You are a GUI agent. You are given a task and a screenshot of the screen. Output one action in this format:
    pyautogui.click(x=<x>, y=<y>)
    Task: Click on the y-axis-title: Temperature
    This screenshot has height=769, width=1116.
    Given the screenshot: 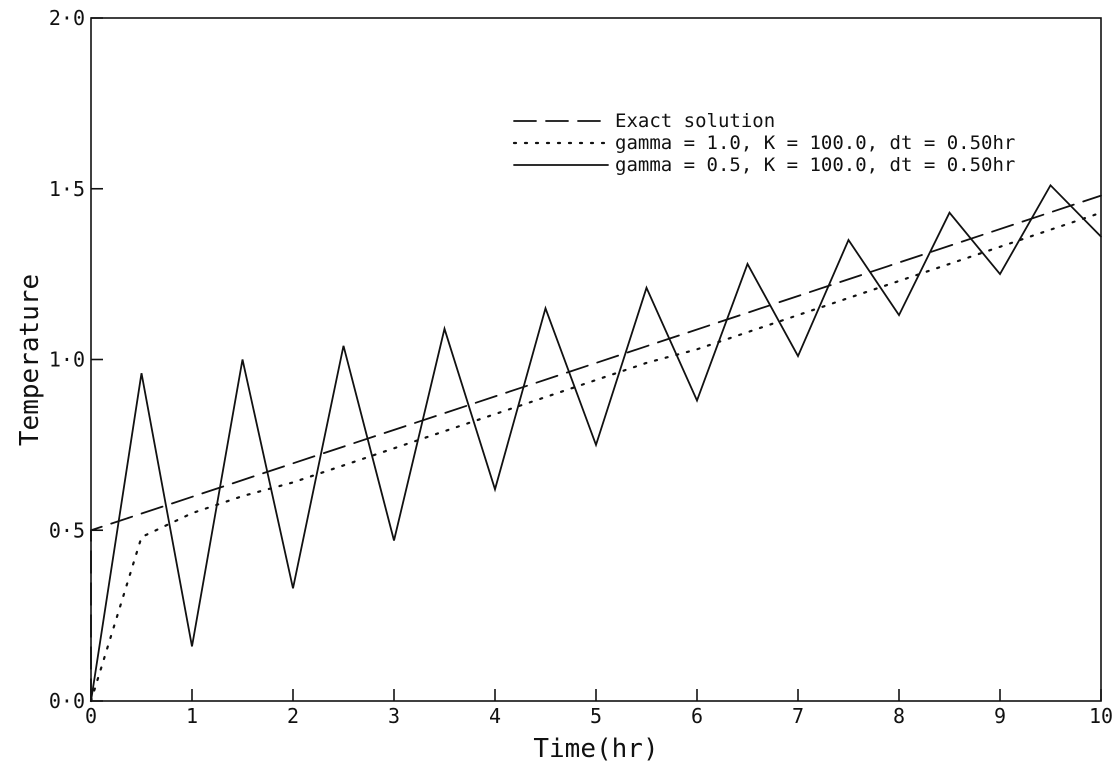 What is the action you would take?
    pyautogui.click(x=30, y=360)
    